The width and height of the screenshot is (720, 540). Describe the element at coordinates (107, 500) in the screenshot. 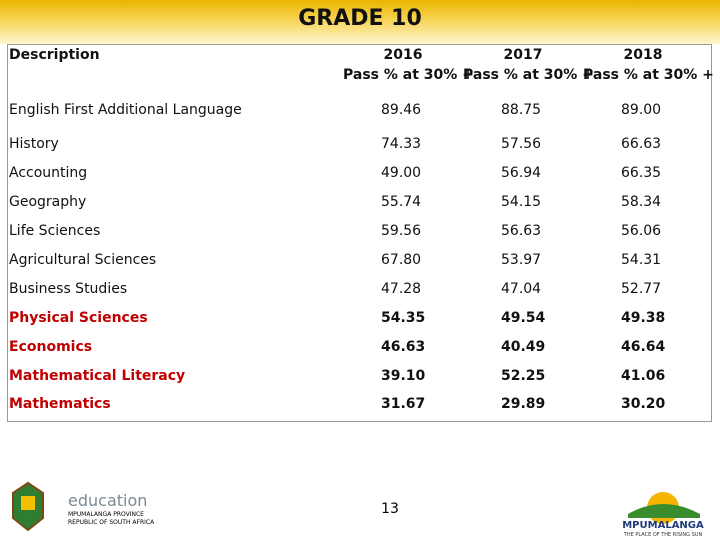

I see `logo-name: education` at that location.